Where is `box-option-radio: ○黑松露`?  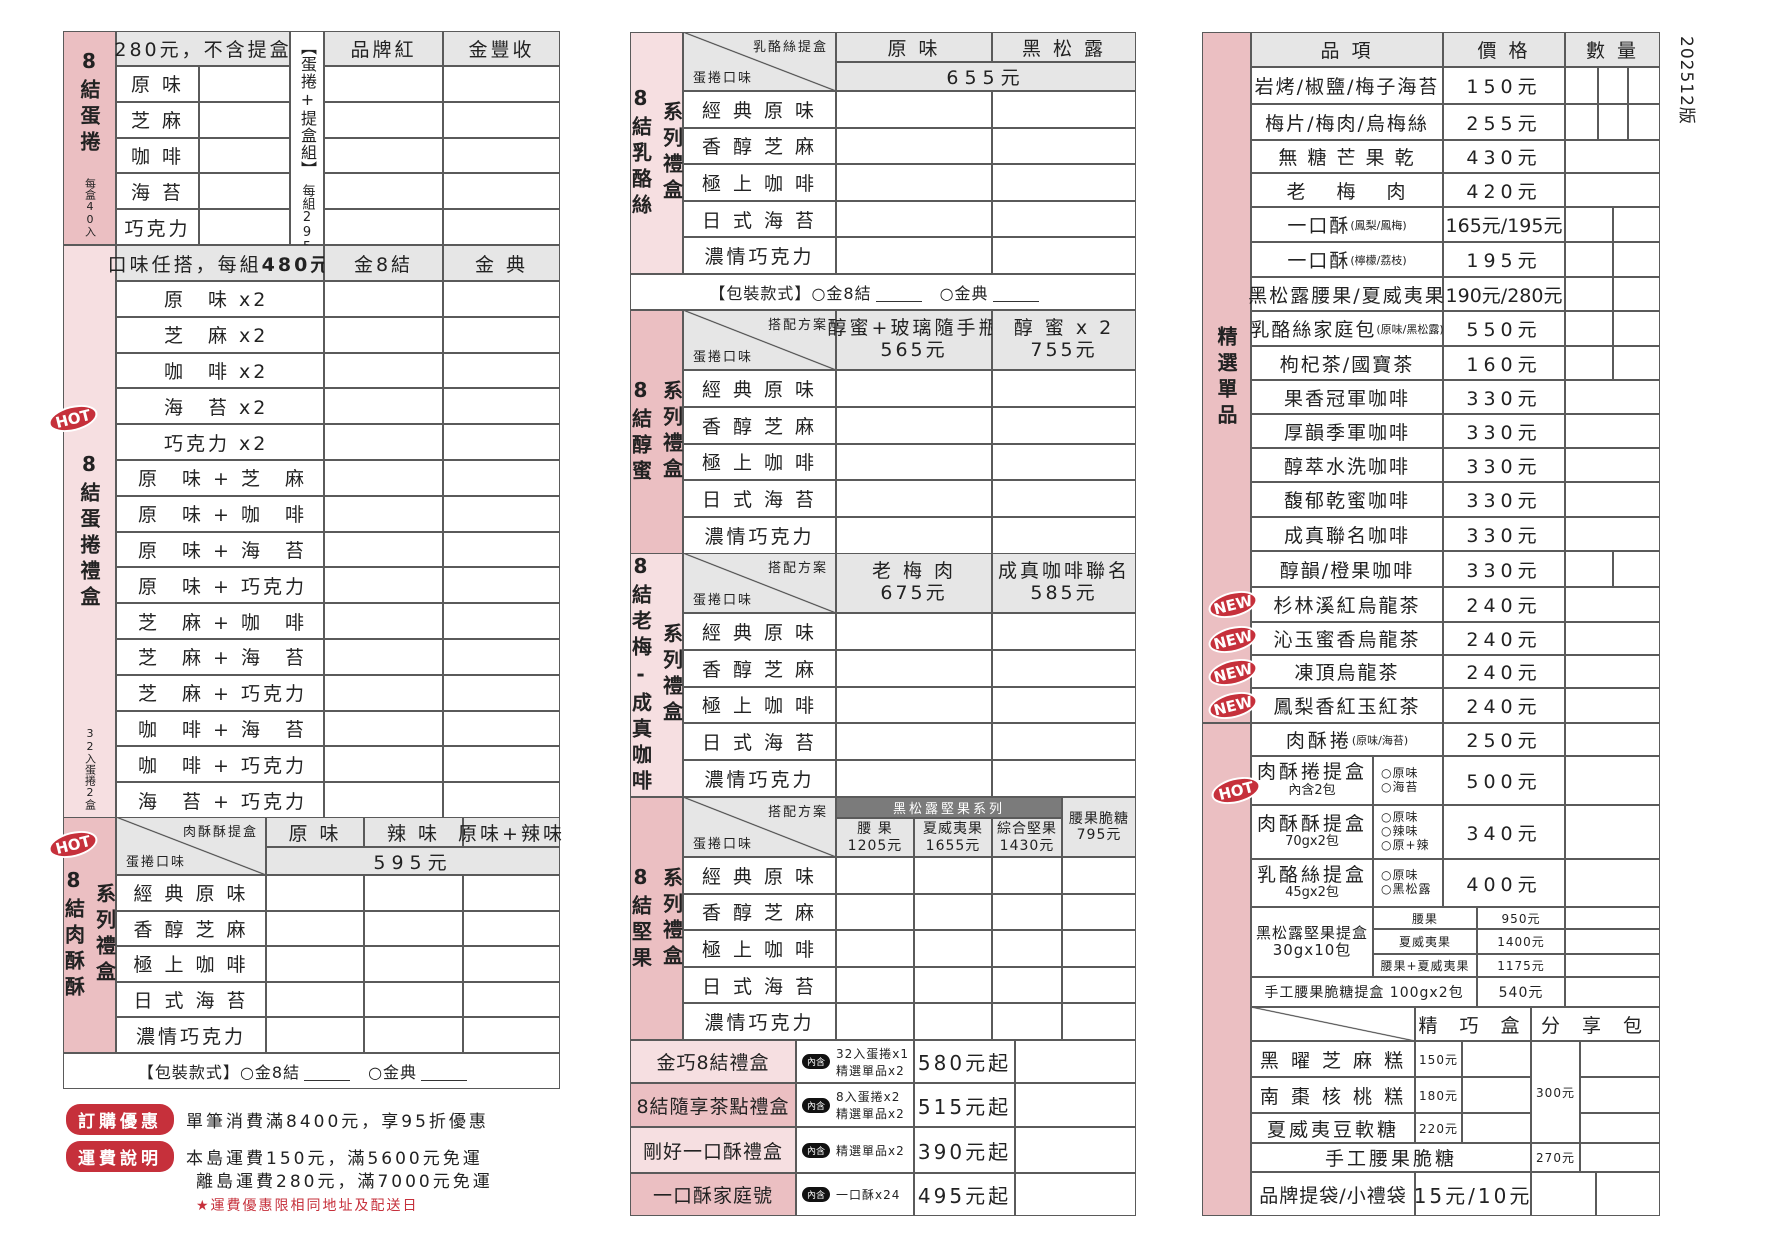 box-option-radio: ○黑松露 is located at coordinates (1406, 889).